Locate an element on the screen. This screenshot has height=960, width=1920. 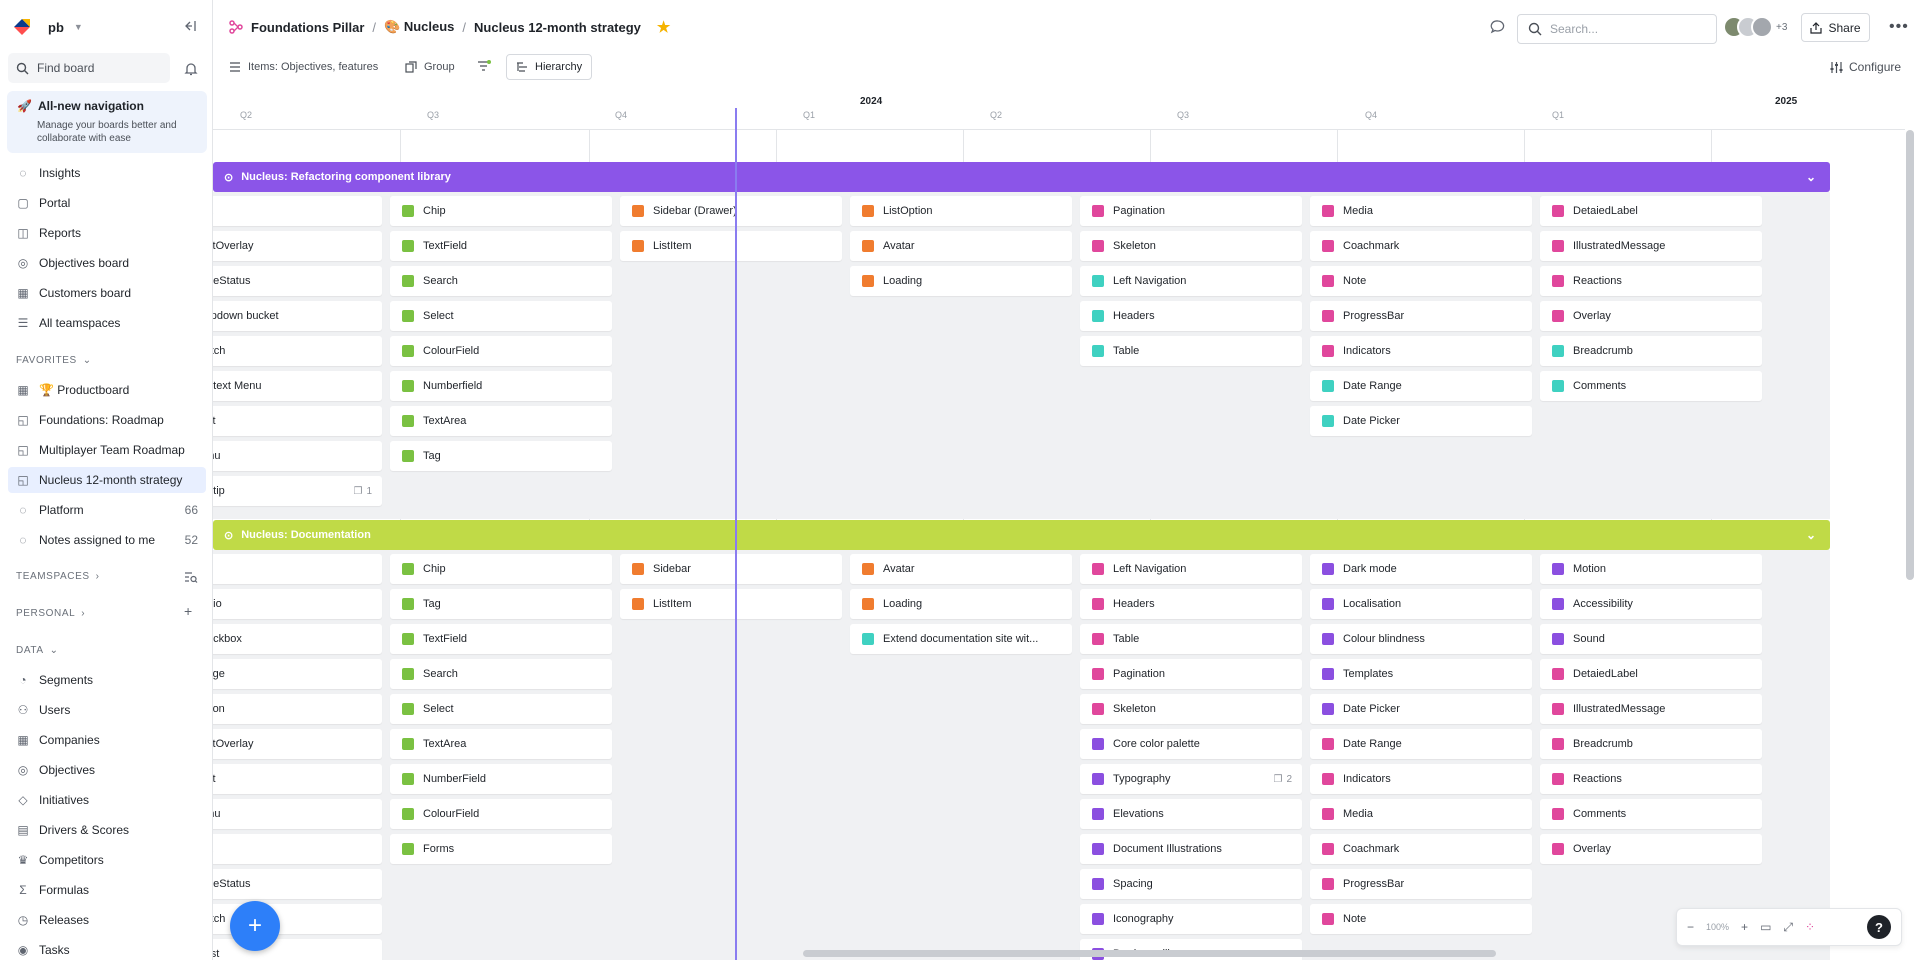
sidebar-item-tasks: ◉ Tasks is located at coordinates (107, 948).